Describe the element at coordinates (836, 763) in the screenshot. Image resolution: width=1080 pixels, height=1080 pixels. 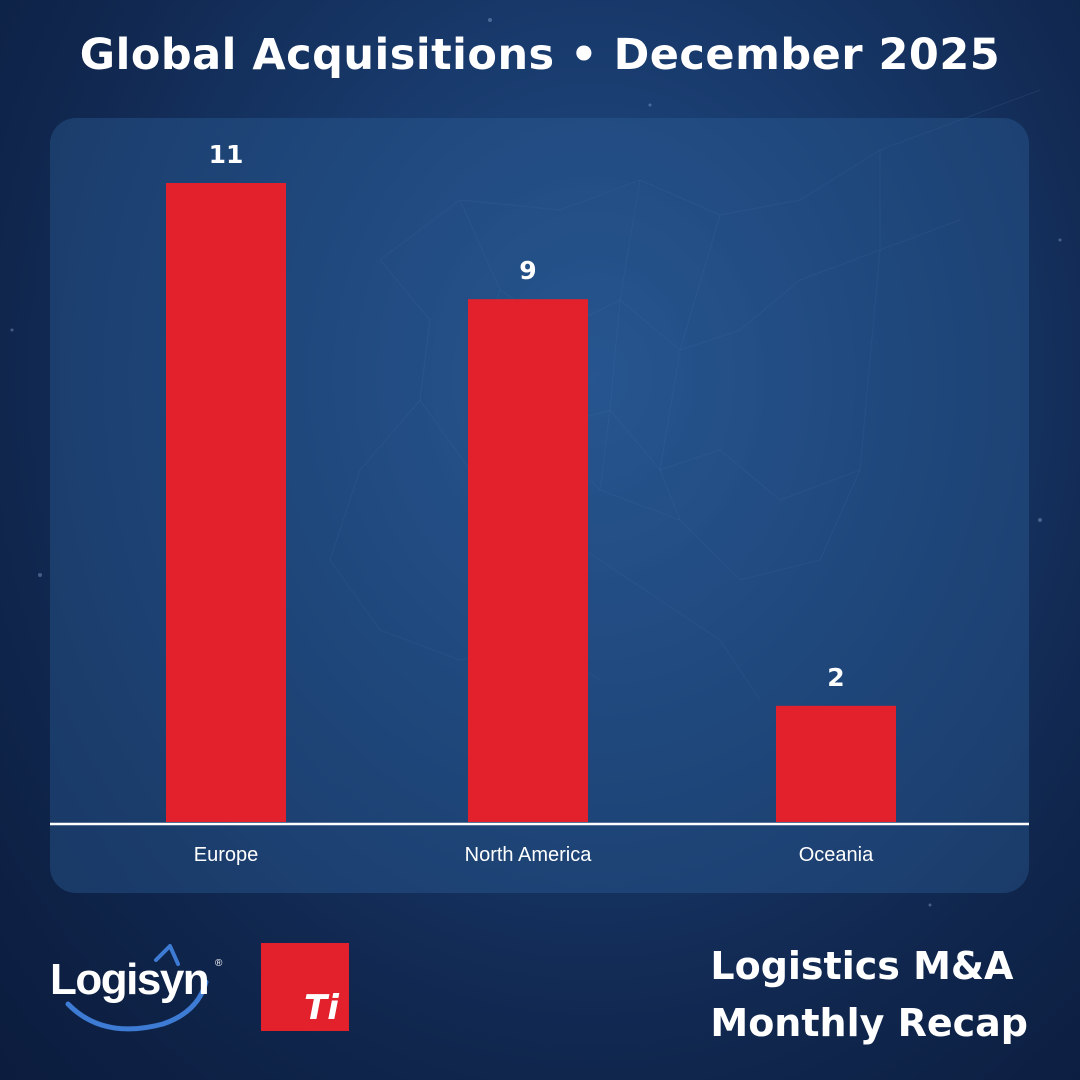
I see `bar-oceania` at that location.